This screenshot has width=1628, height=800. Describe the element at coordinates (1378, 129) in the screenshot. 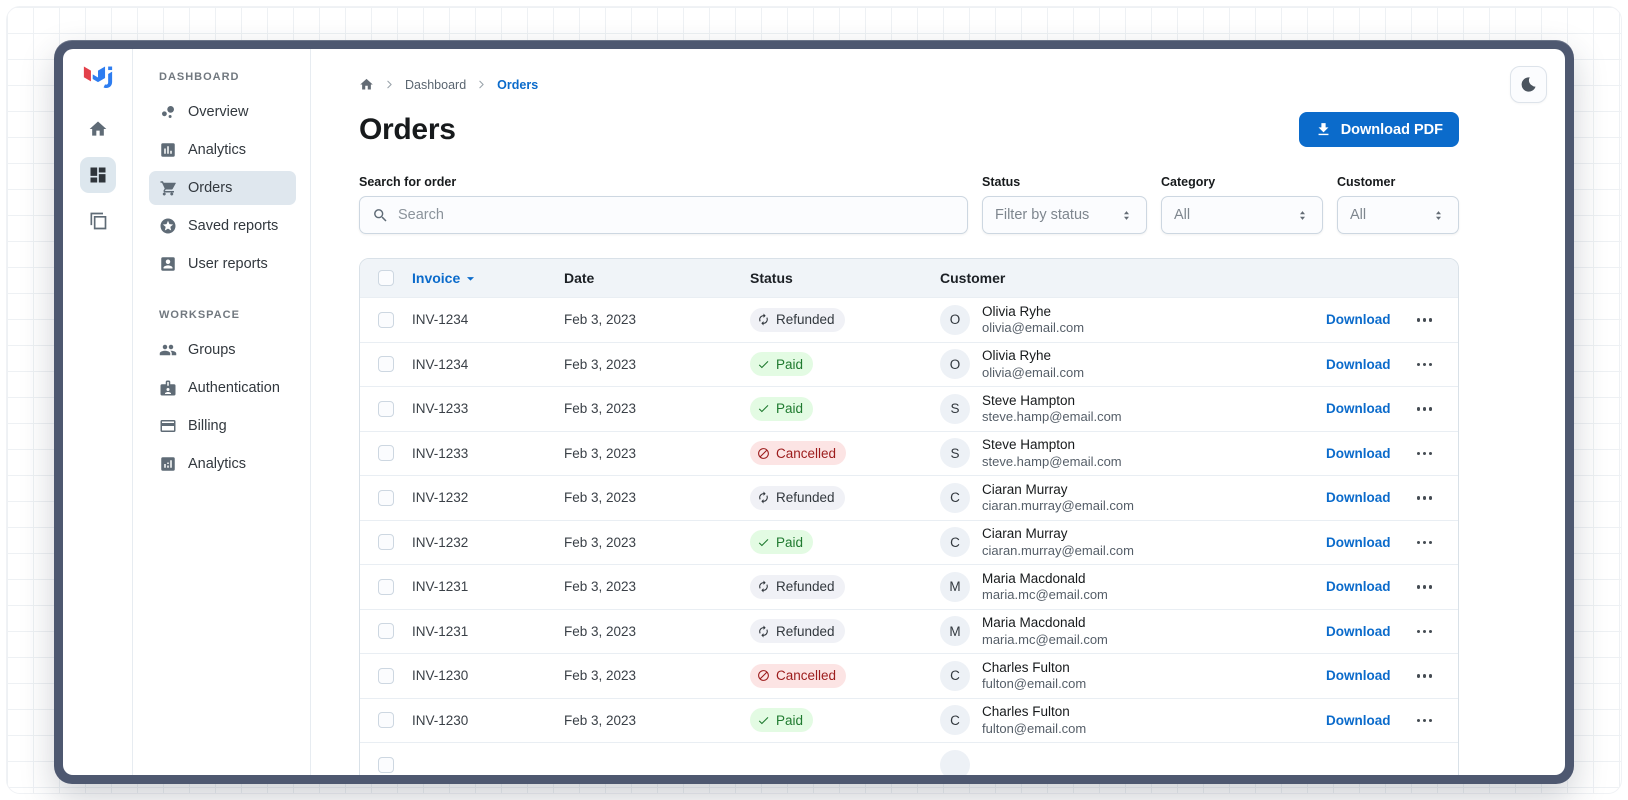

I see `download-pdf-button: Download PDF` at that location.